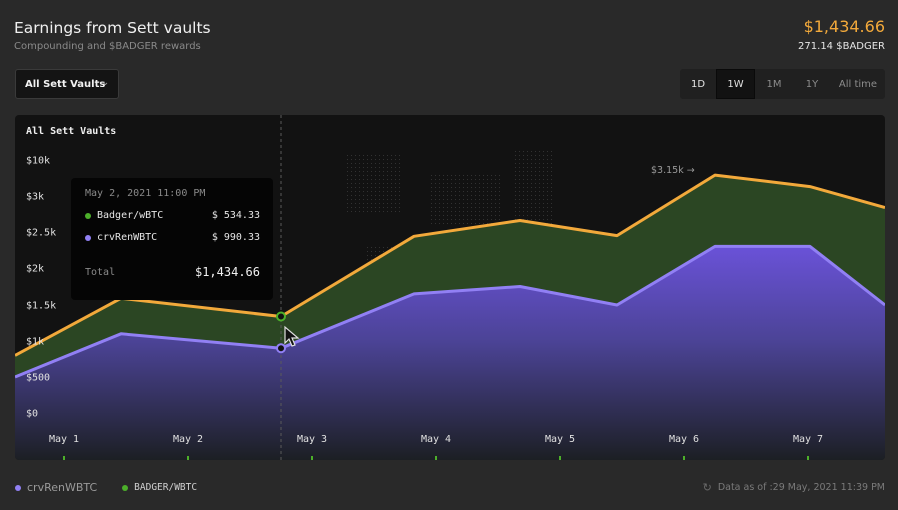 The height and width of the screenshot is (510, 898). I want to click on tooltip-total-value: $1,434.66, so click(227, 272).